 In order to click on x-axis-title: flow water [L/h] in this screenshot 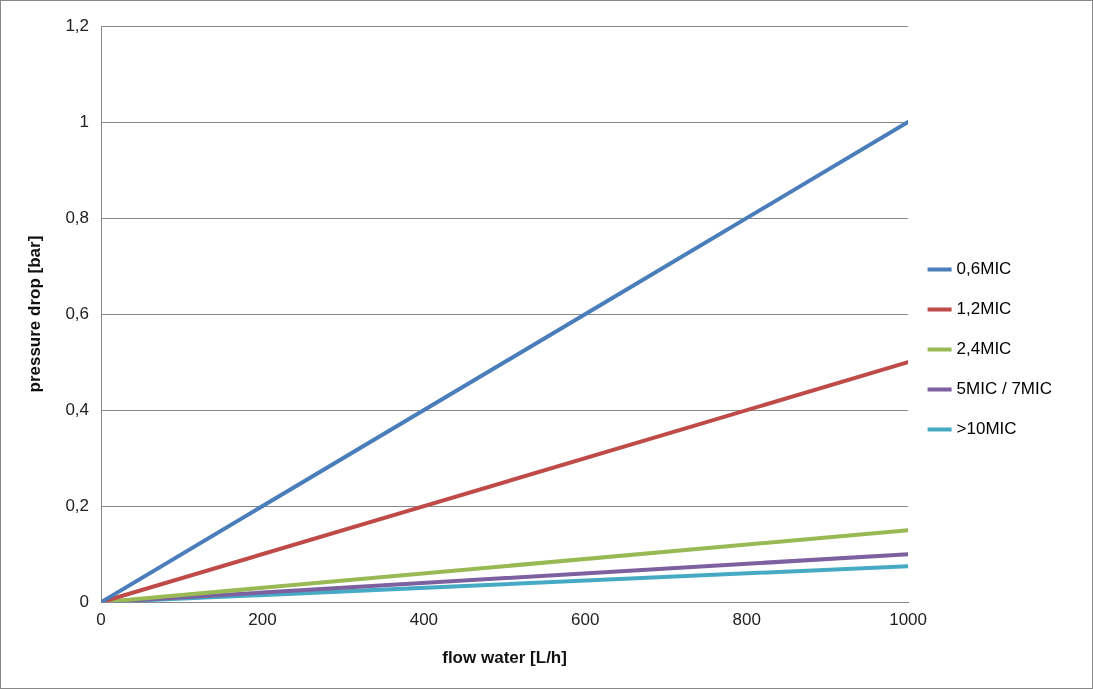, I will do `click(504, 658)`.